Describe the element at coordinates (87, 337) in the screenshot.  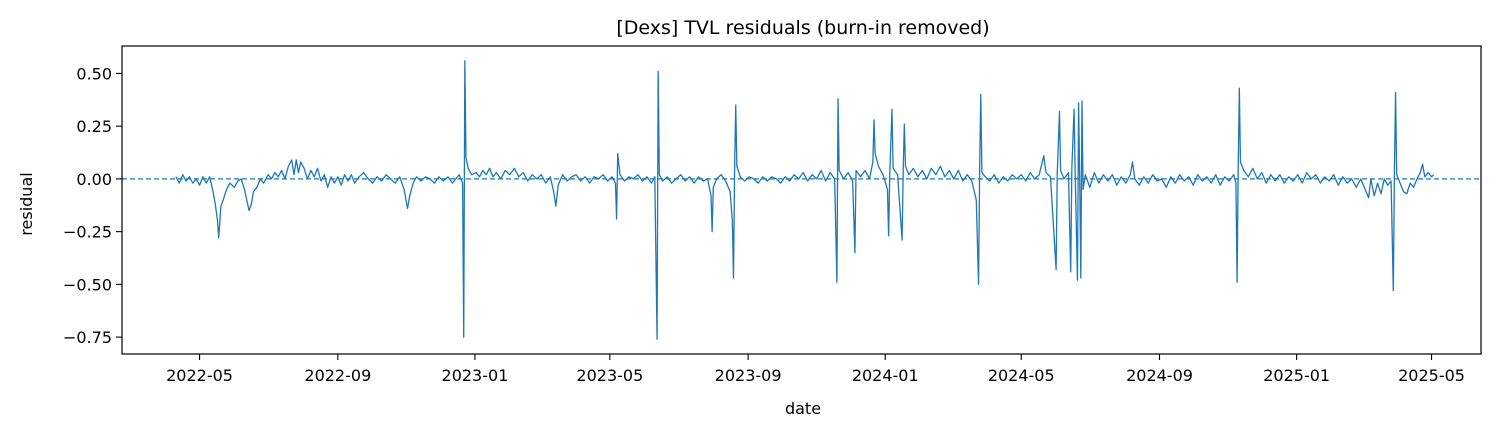
I see `y-tick-label: −0.75` at that location.